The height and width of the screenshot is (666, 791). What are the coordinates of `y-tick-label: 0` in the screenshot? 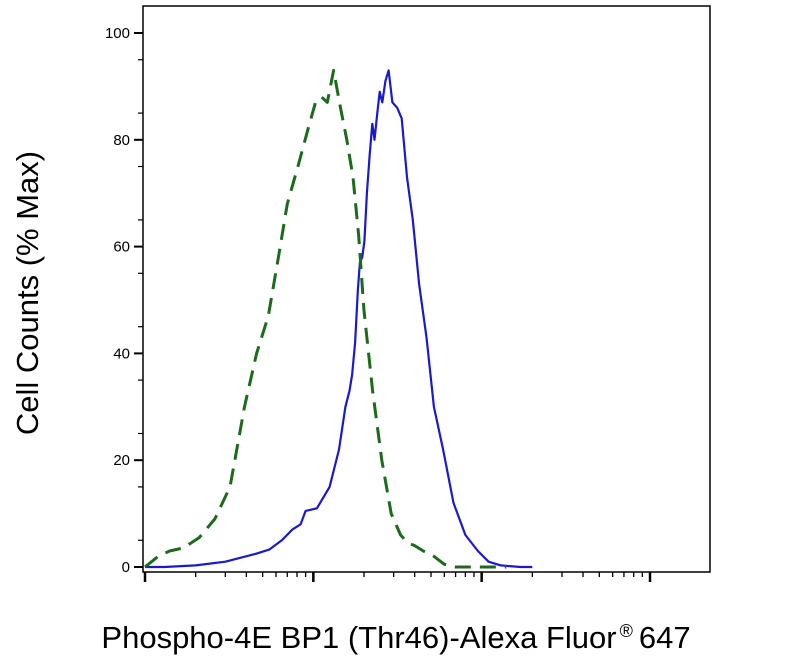 It's located at (126, 567).